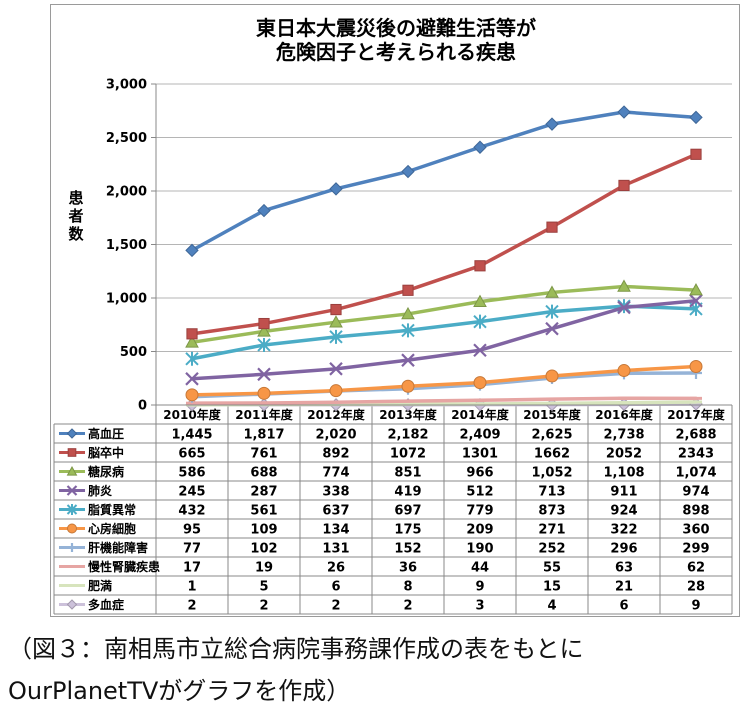 Image resolution: width=746 pixels, height=712 pixels. What do you see at coordinates (191, 511) in the screenshot?
I see `table-cell-value: 432` at bounding box center [191, 511].